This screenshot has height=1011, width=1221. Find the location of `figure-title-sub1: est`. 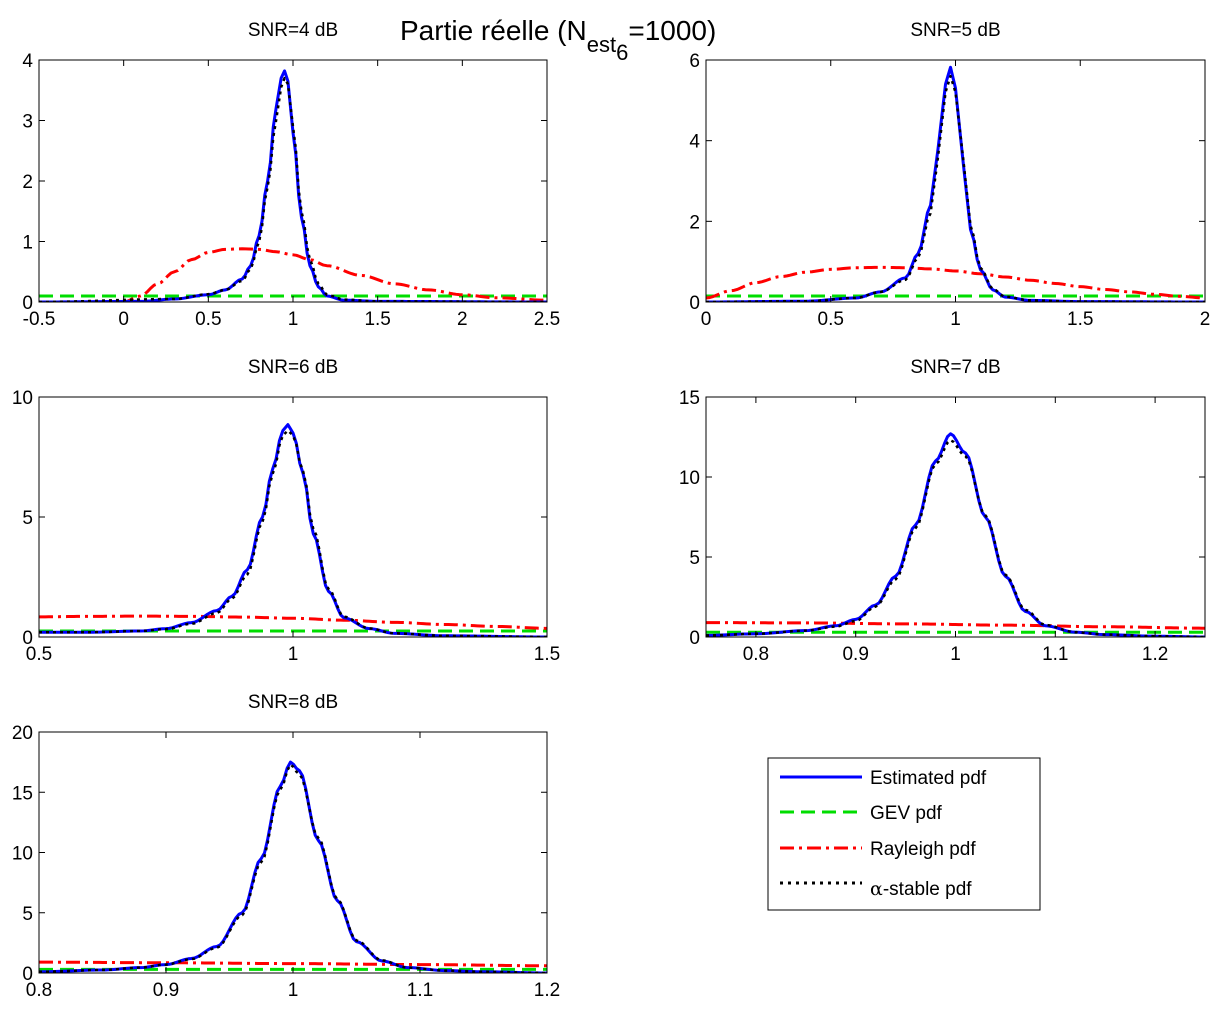

figure-title-sub1: est is located at coordinates (601, 44).